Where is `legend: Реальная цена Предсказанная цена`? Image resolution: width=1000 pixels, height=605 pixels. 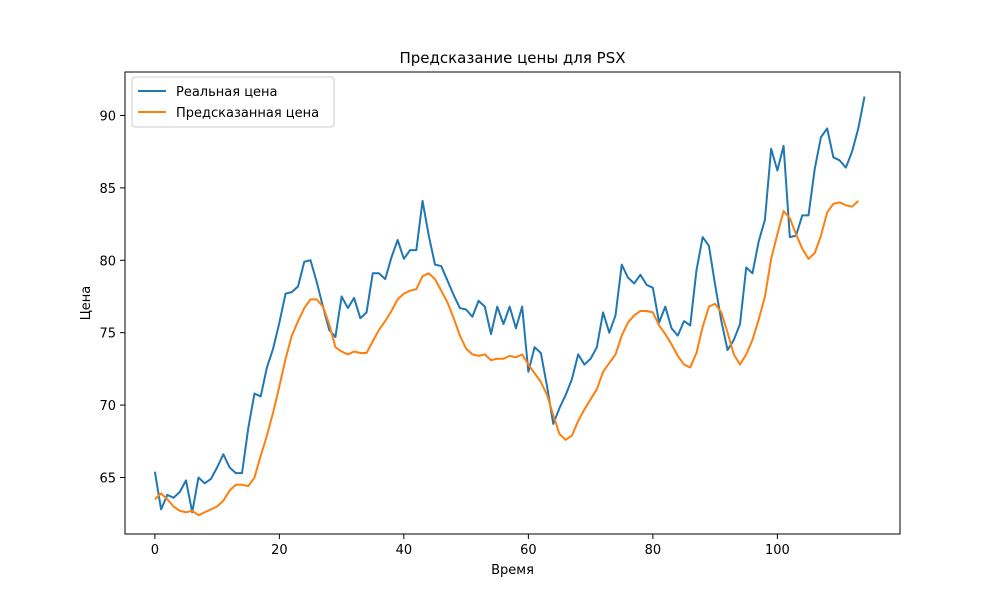
legend: Реальная цена Предсказанная цена is located at coordinates (233, 102).